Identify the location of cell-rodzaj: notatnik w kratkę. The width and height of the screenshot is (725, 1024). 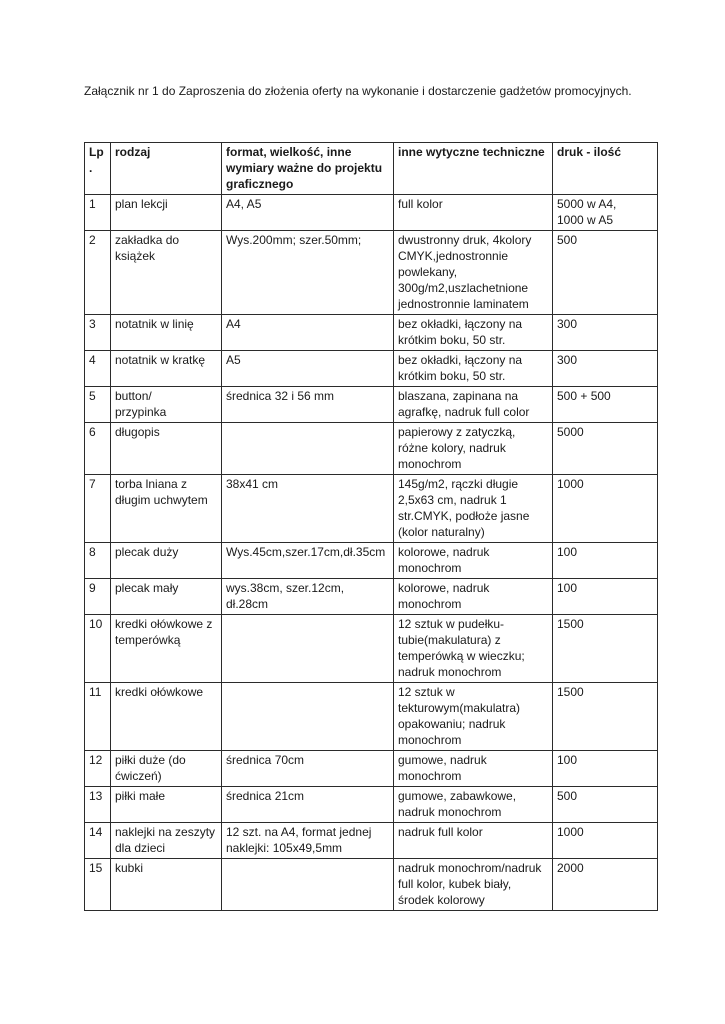
(166, 368).